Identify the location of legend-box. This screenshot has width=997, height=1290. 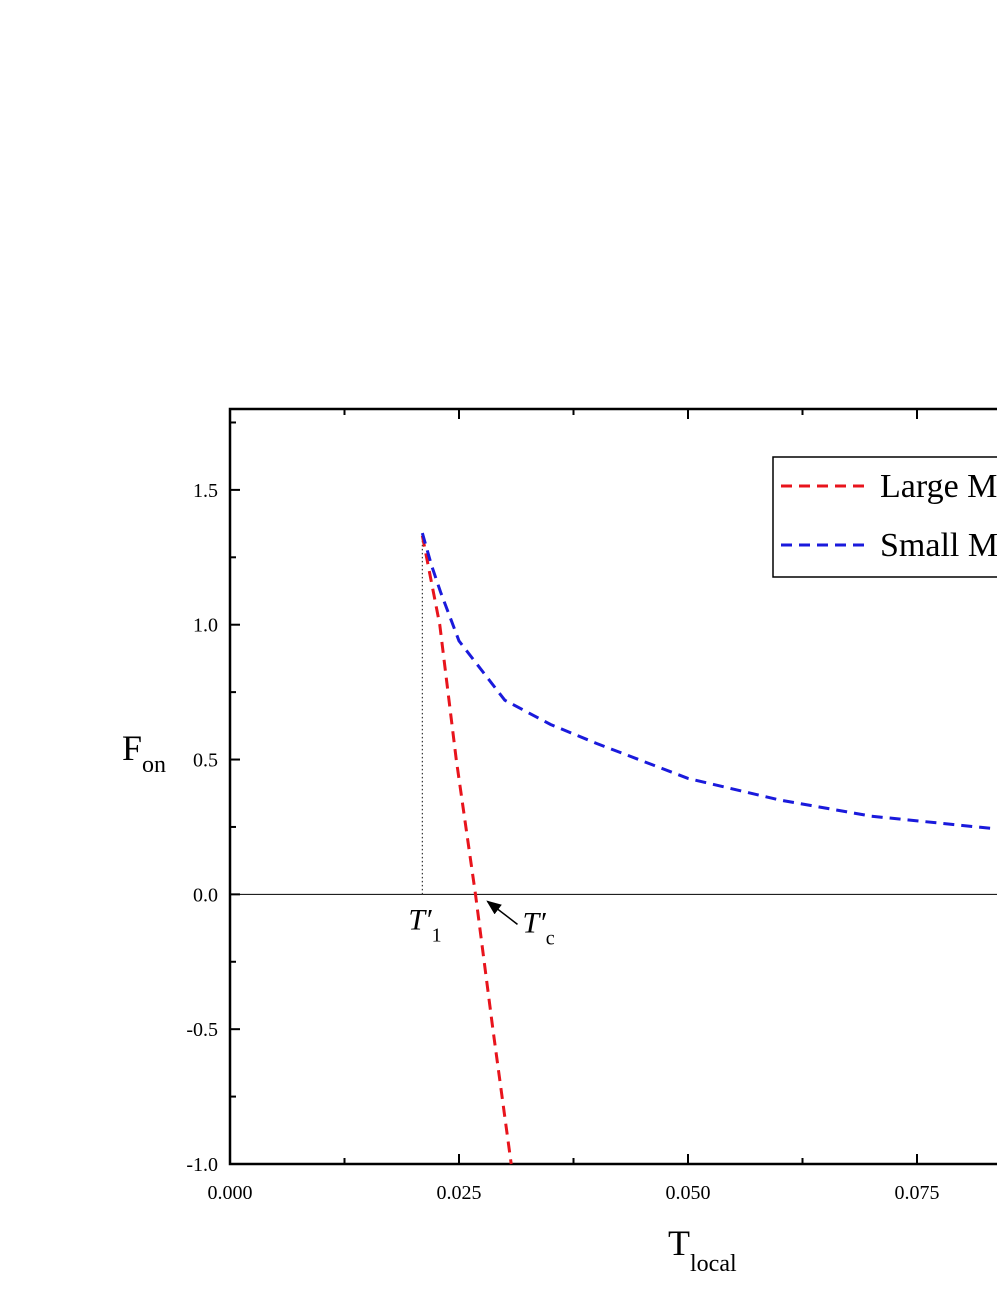
(884, 517).